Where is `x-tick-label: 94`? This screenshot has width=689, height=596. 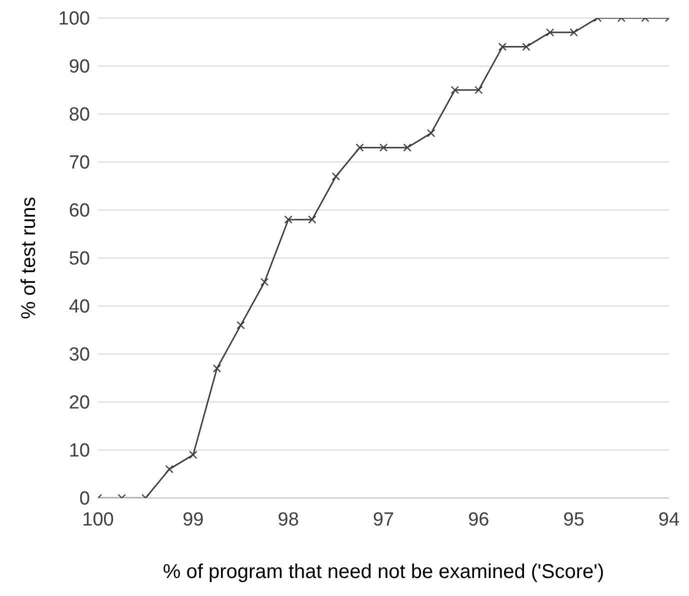
x-tick-label: 94 is located at coordinates (669, 519).